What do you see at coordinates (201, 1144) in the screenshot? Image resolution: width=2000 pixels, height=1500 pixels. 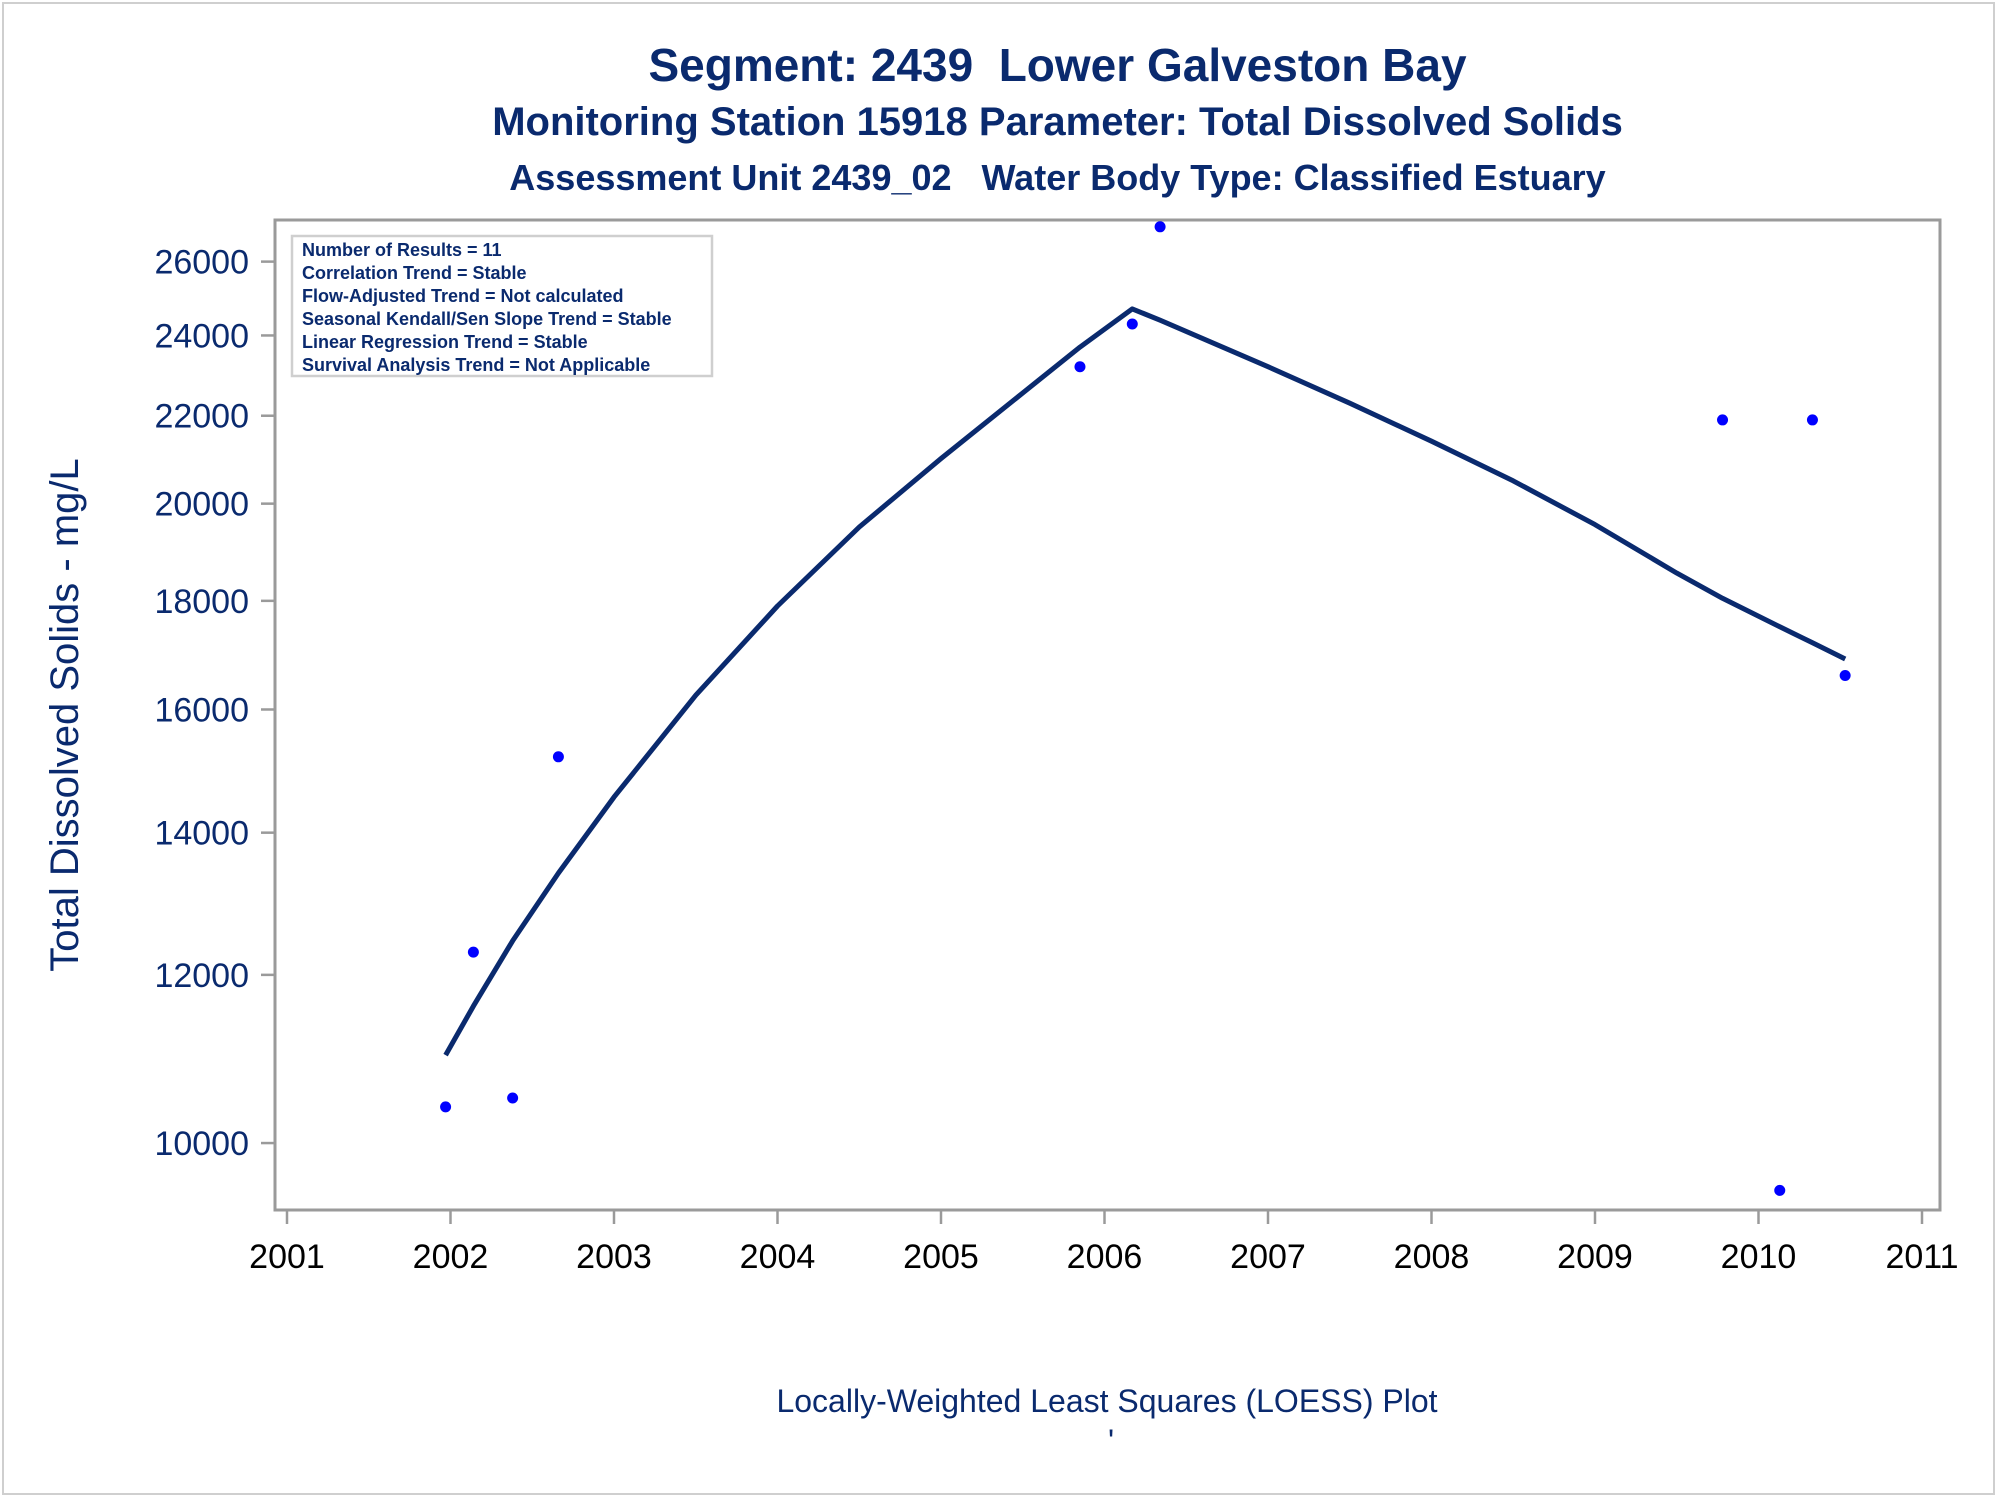 I see `y-tick-label-0: 10000` at bounding box center [201, 1144].